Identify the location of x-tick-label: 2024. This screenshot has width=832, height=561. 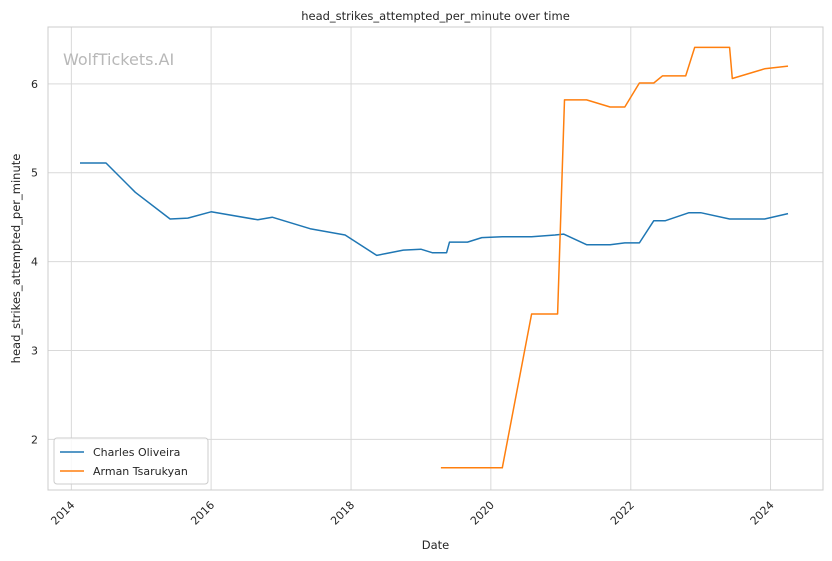
(762, 513).